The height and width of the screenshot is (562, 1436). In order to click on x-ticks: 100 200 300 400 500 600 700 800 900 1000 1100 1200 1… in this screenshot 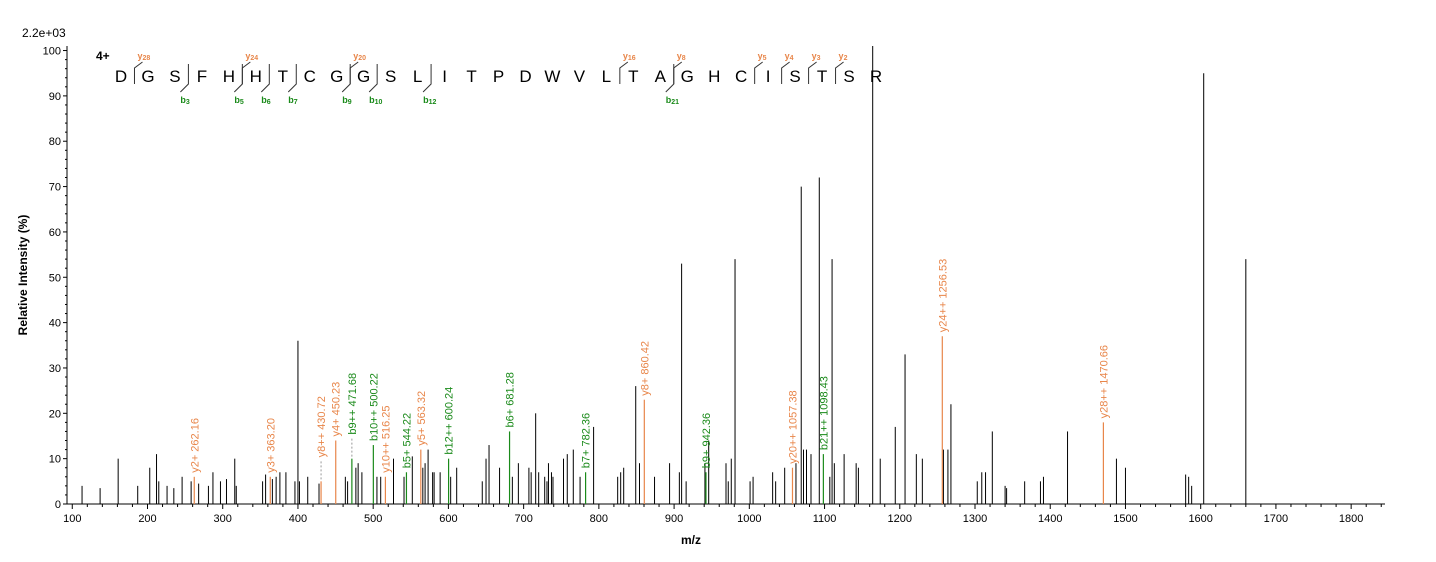, I will do `click(722, 514)`.